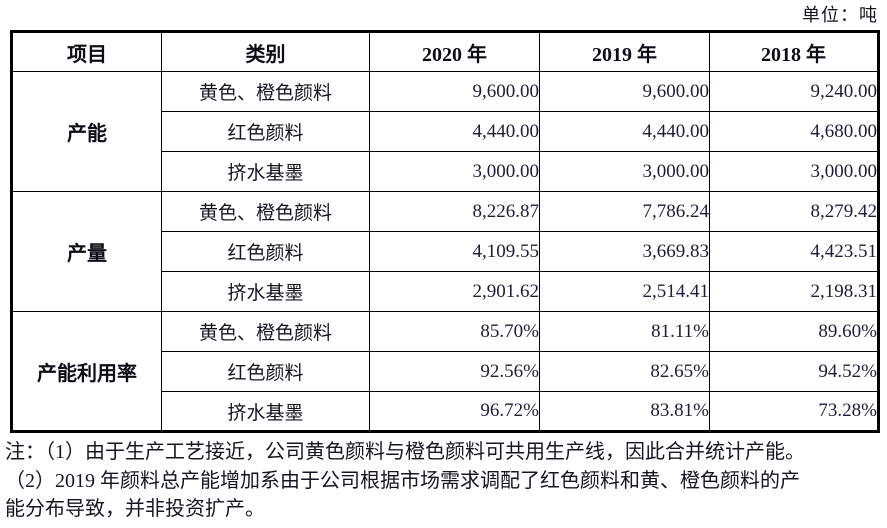  Describe the element at coordinates (624, 331) in the screenshot. I see `value-cell: 81.11%` at that location.